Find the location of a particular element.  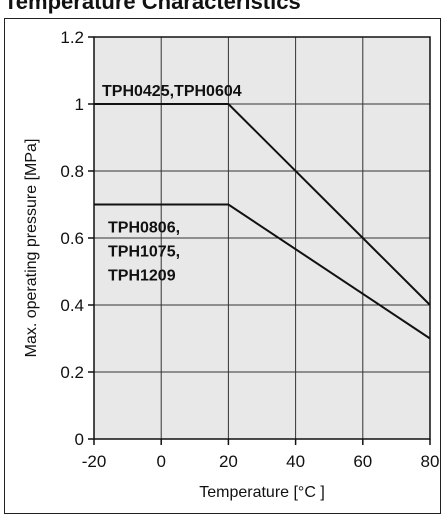

series-label-1-line-2: TPH1209 is located at coordinates (142, 276).